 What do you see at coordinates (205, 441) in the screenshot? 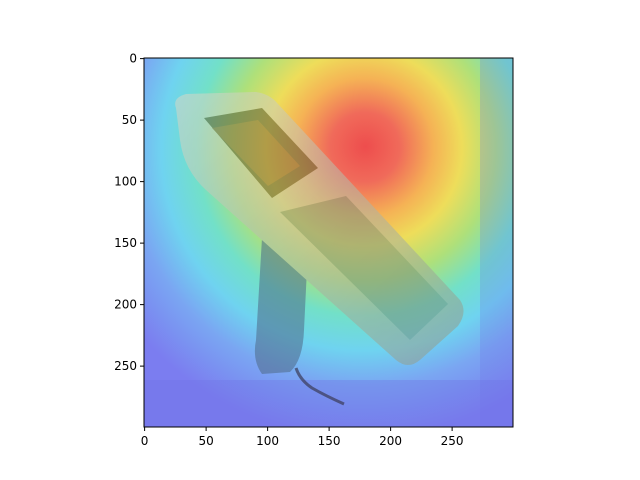
I see `x-tick-label: 50` at bounding box center [205, 441].